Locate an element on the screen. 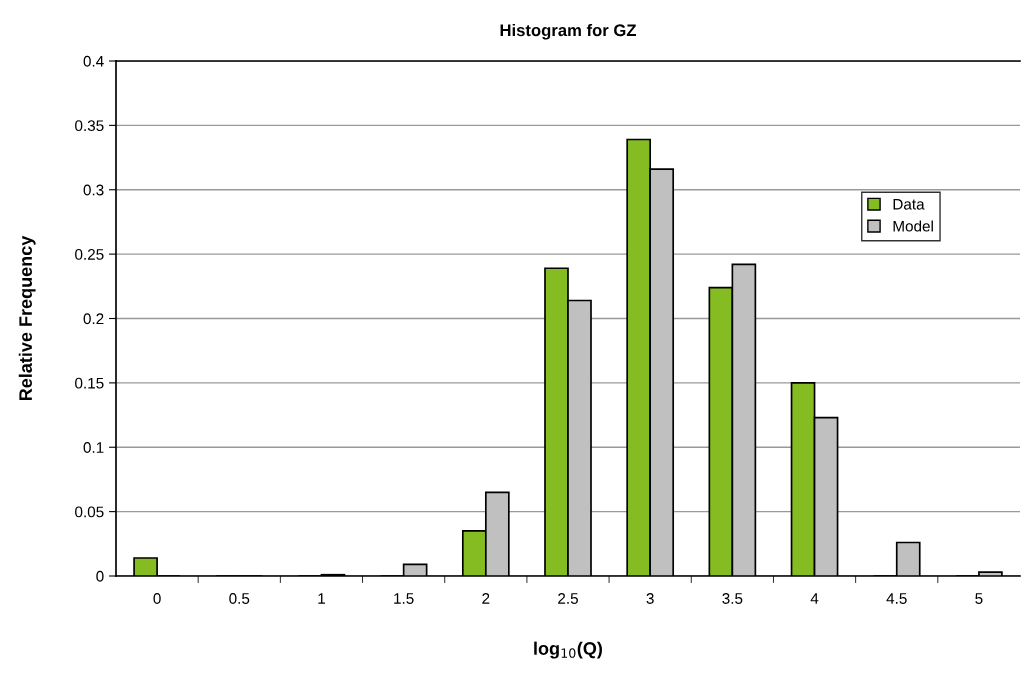 This screenshot has width=1032, height=673. x-tick-label: 0 is located at coordinates (157, 598).